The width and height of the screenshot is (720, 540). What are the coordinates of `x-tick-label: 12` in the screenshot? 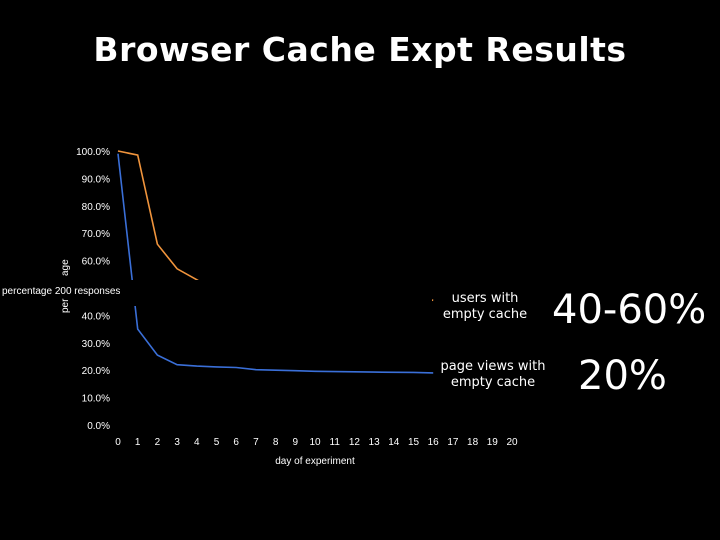 It's located at (355, 442).